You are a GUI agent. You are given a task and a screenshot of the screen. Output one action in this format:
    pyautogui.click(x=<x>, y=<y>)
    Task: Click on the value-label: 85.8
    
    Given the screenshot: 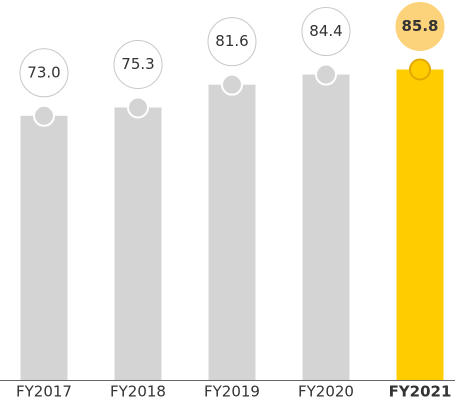 What is the action you would take?
    pyautogui.click(x=419, y=26)
    